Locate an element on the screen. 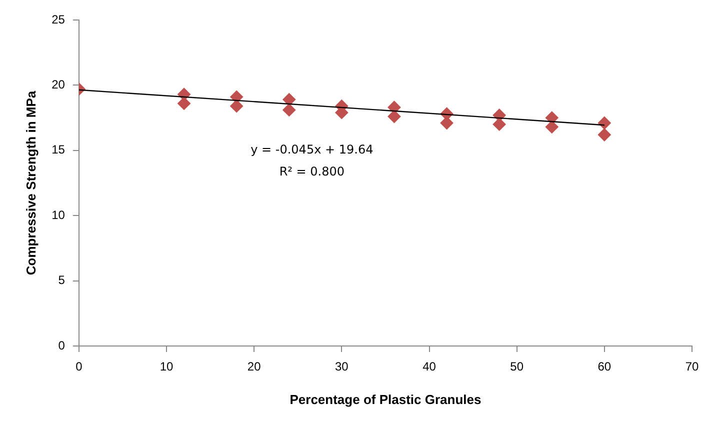  y-tick-label: 5 is located at coordinates (62, 280).